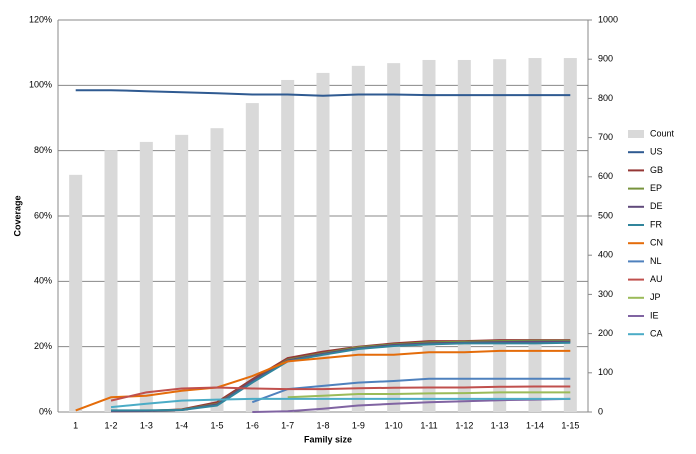 This screenshot has height=454, width=696. What do you see at coordinates (17, 215) in the screenshot?
I see `y-axis-title: Coverage` at bounding box center [17, 215].